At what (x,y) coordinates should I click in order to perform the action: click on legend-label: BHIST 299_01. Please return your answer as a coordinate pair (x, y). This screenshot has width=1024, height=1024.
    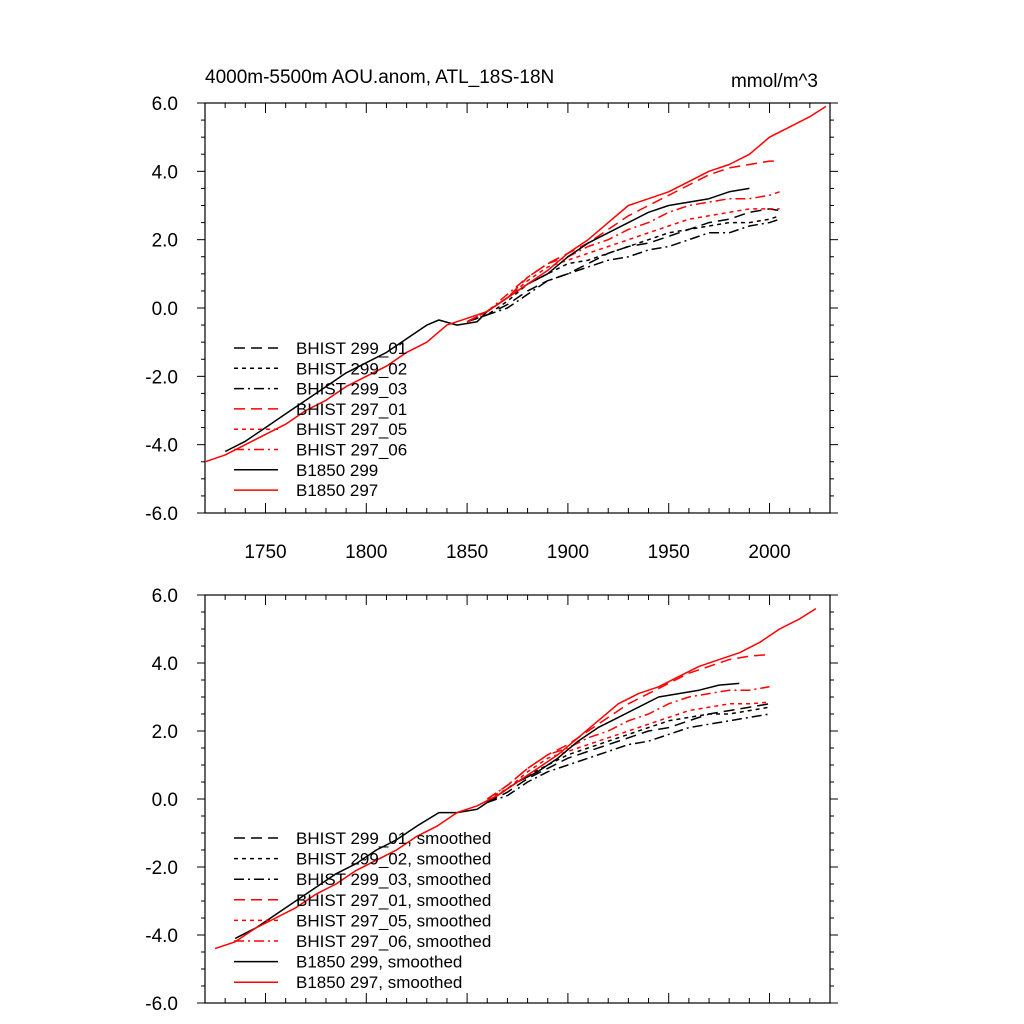
    Looking at the image, I should click on (351, 348).